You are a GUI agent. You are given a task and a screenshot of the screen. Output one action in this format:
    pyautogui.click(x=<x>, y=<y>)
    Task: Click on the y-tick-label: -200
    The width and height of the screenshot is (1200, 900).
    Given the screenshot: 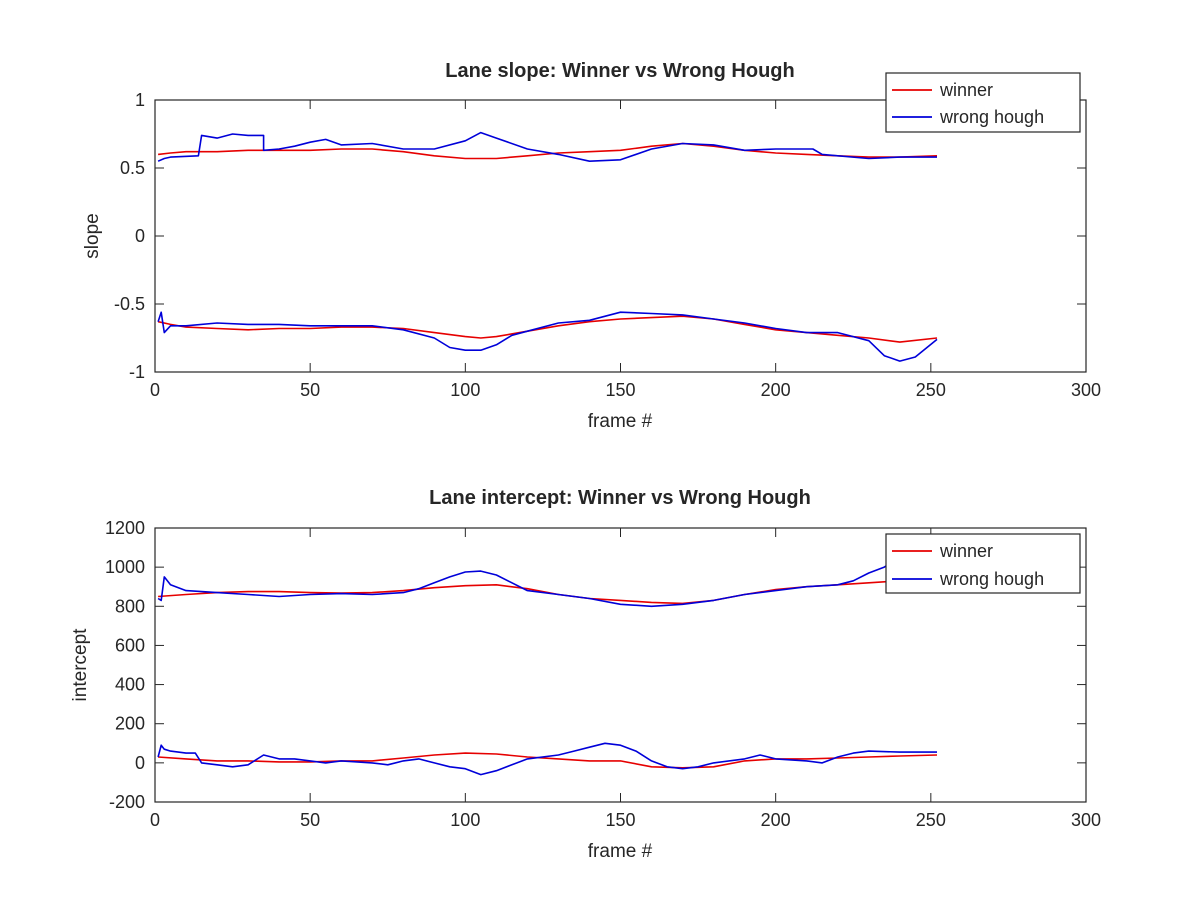 What is the action you would take?
    pyautogui.click(x=127, y=802)
    